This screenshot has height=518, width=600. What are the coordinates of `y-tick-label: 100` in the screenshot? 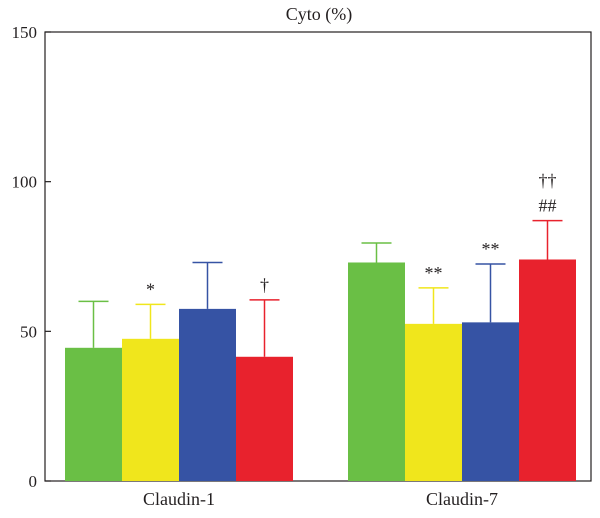 It's located at (25, 182).